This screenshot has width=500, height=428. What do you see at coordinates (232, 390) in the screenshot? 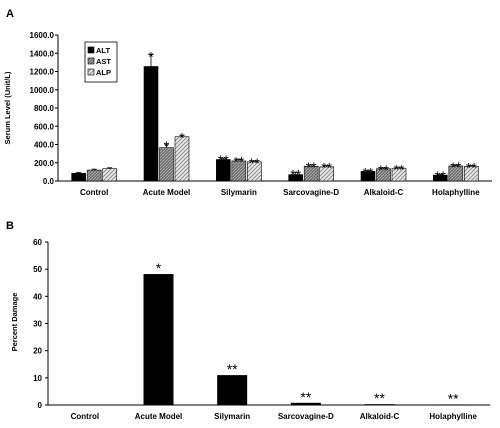
I see `bar-percent-damage-silymarin` at bounding box center [232, 390].